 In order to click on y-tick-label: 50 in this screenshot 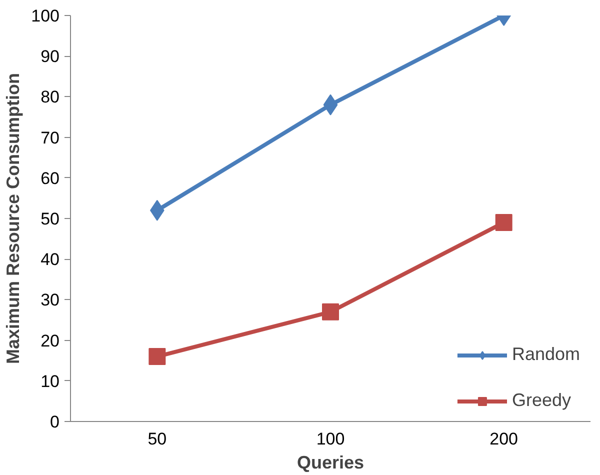, I will do `click(50, 219)`.